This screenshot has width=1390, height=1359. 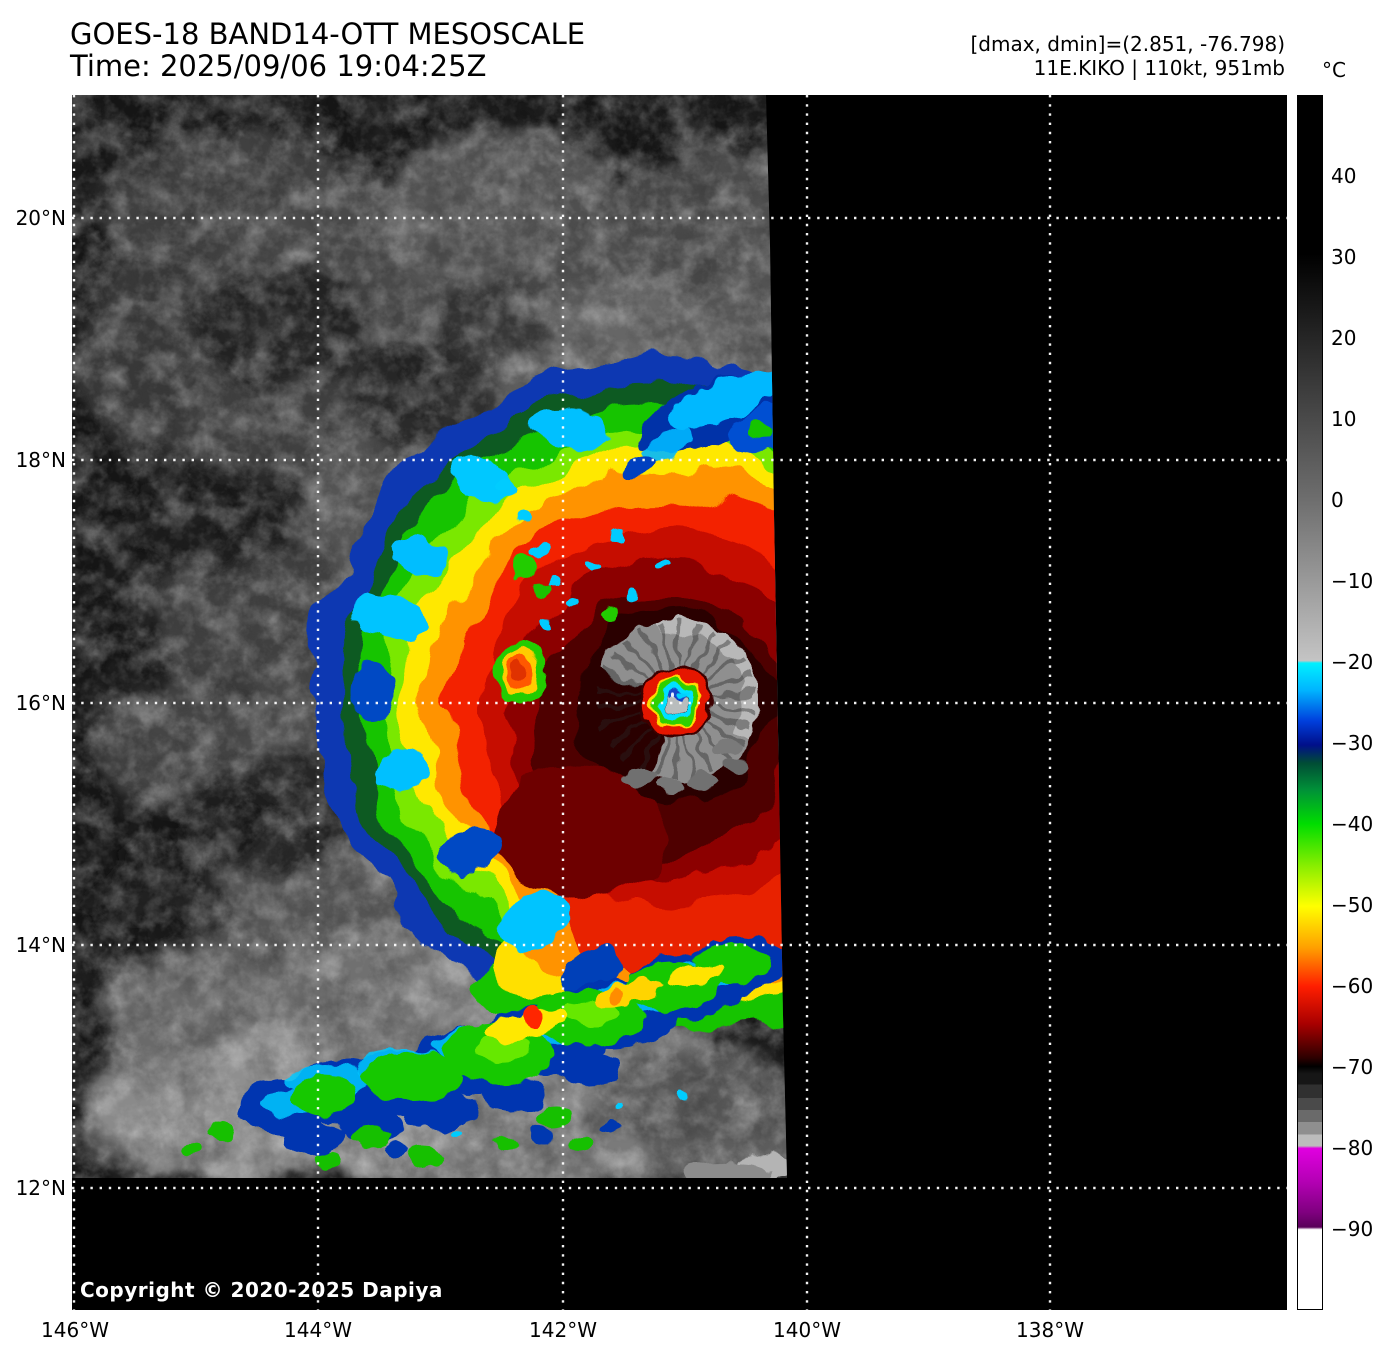 I want to click on colorbar-tick-m10: −10, so click(x=1352, y=581).